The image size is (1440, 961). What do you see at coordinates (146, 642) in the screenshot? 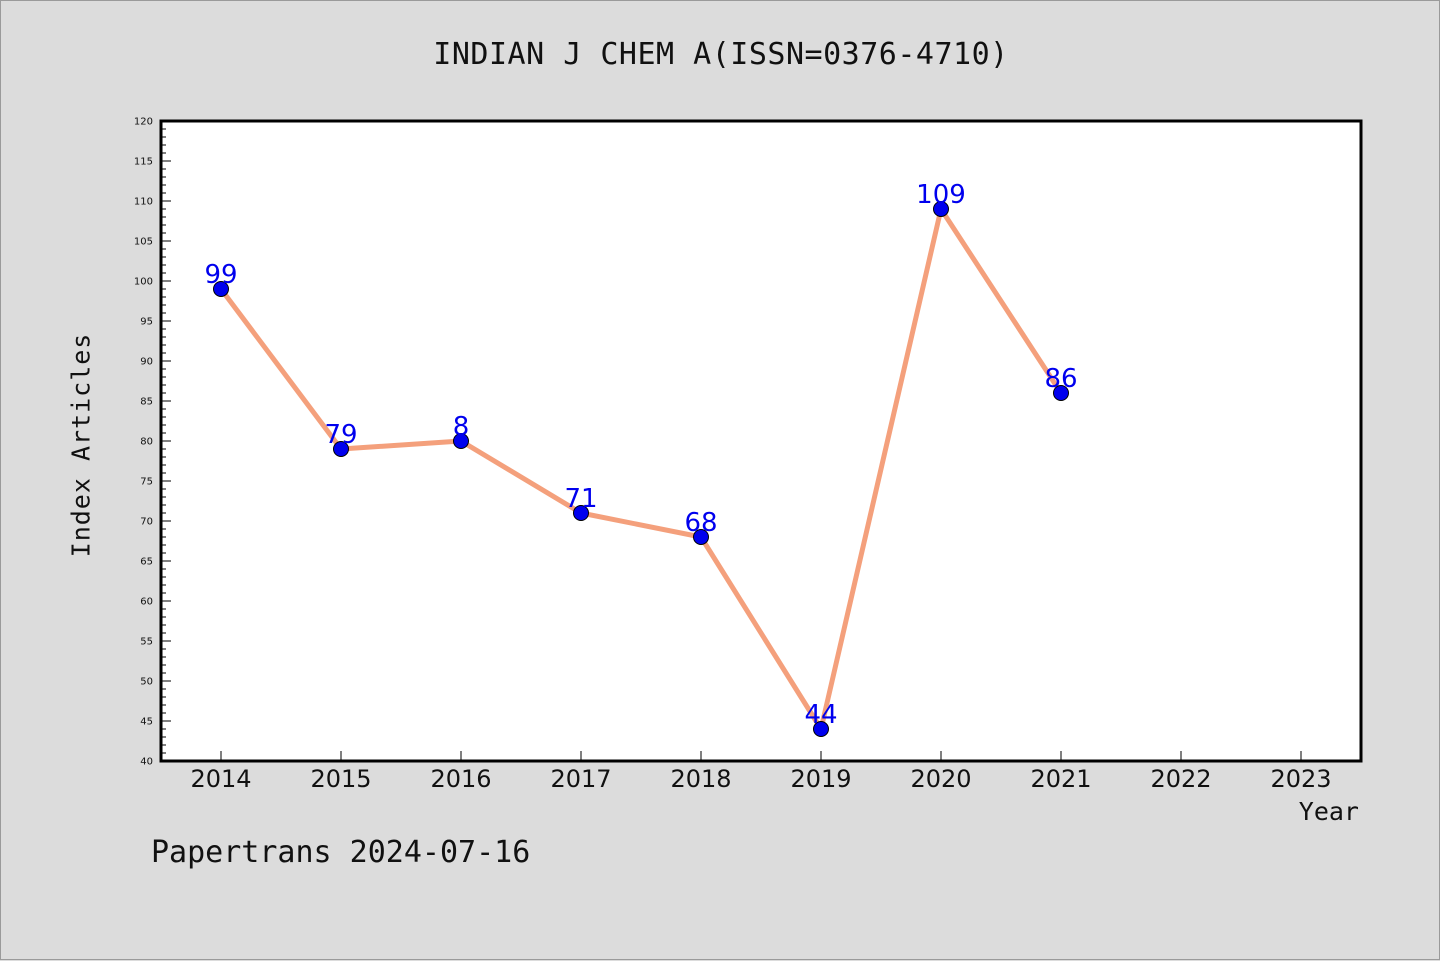
I see `y-tick-label: 55` at bounding box center [146, 642].